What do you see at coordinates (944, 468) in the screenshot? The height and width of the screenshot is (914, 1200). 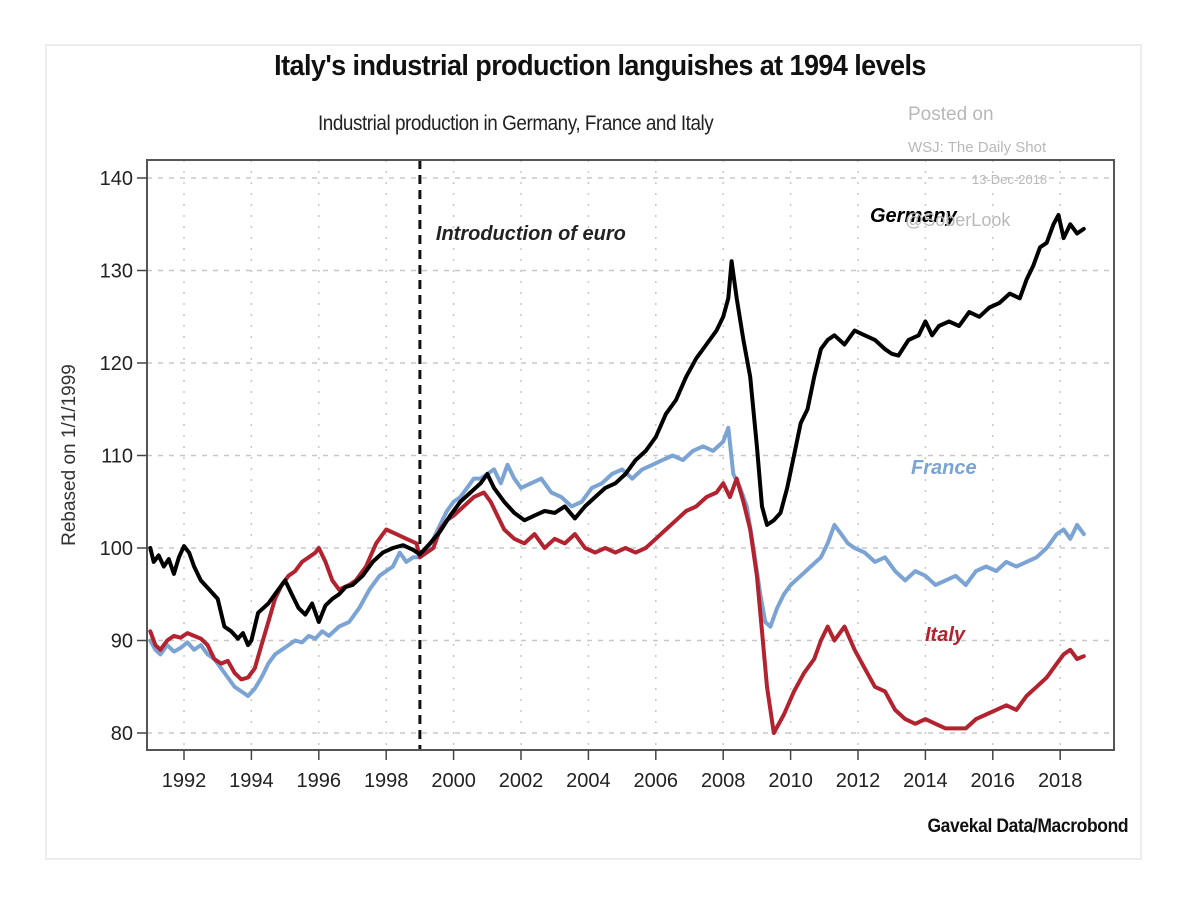 I see `series-label-france: France` at bounding box center [944, 468].